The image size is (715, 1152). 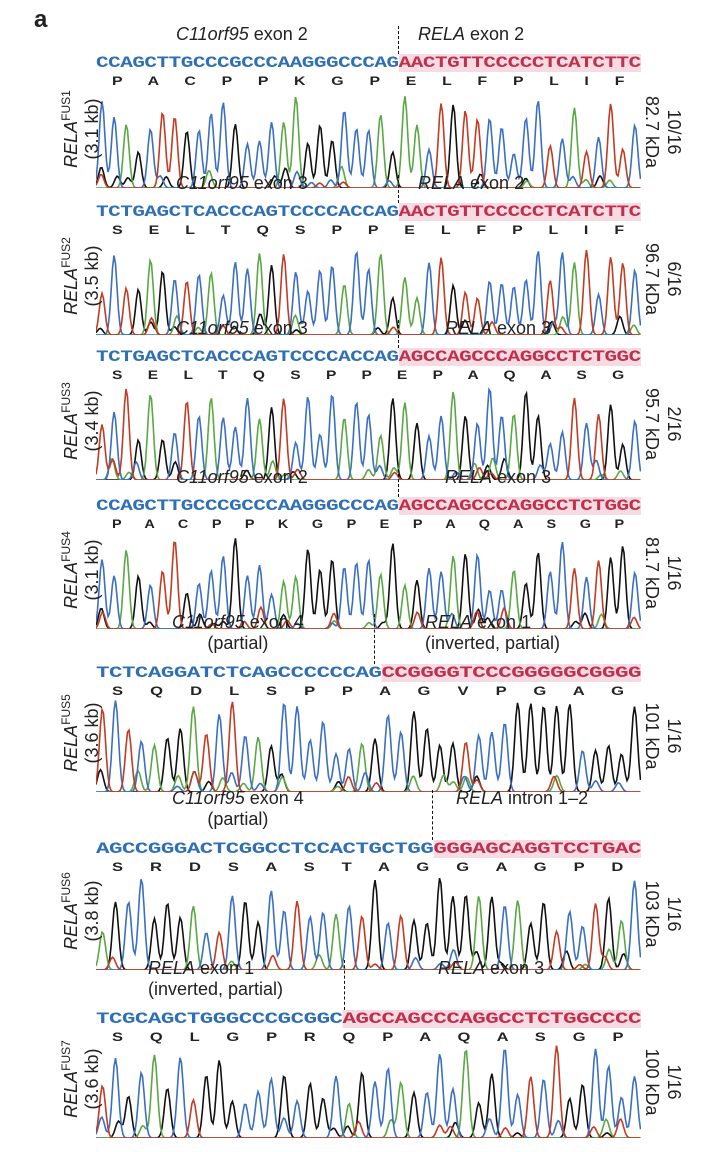 What do you see at coordinates (498, 477) in the screenshot?
I see `right-segment-label: RELA exon 3` at bounding box center [498, 477].